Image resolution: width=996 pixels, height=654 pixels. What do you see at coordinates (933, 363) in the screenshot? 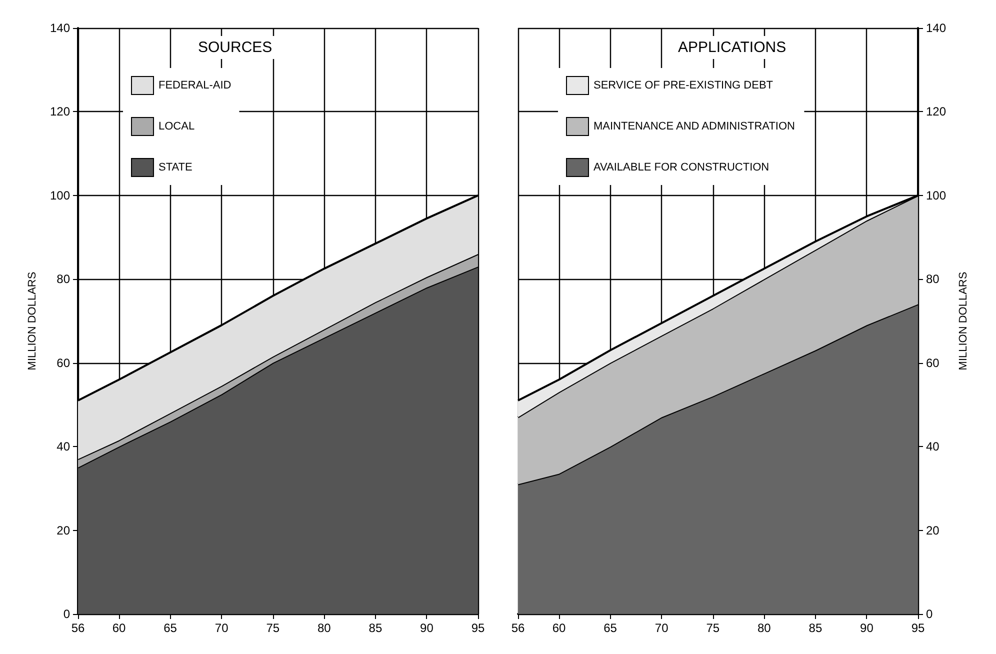
I see `y2-tick-label: 60` at bounding box center [933, 363].